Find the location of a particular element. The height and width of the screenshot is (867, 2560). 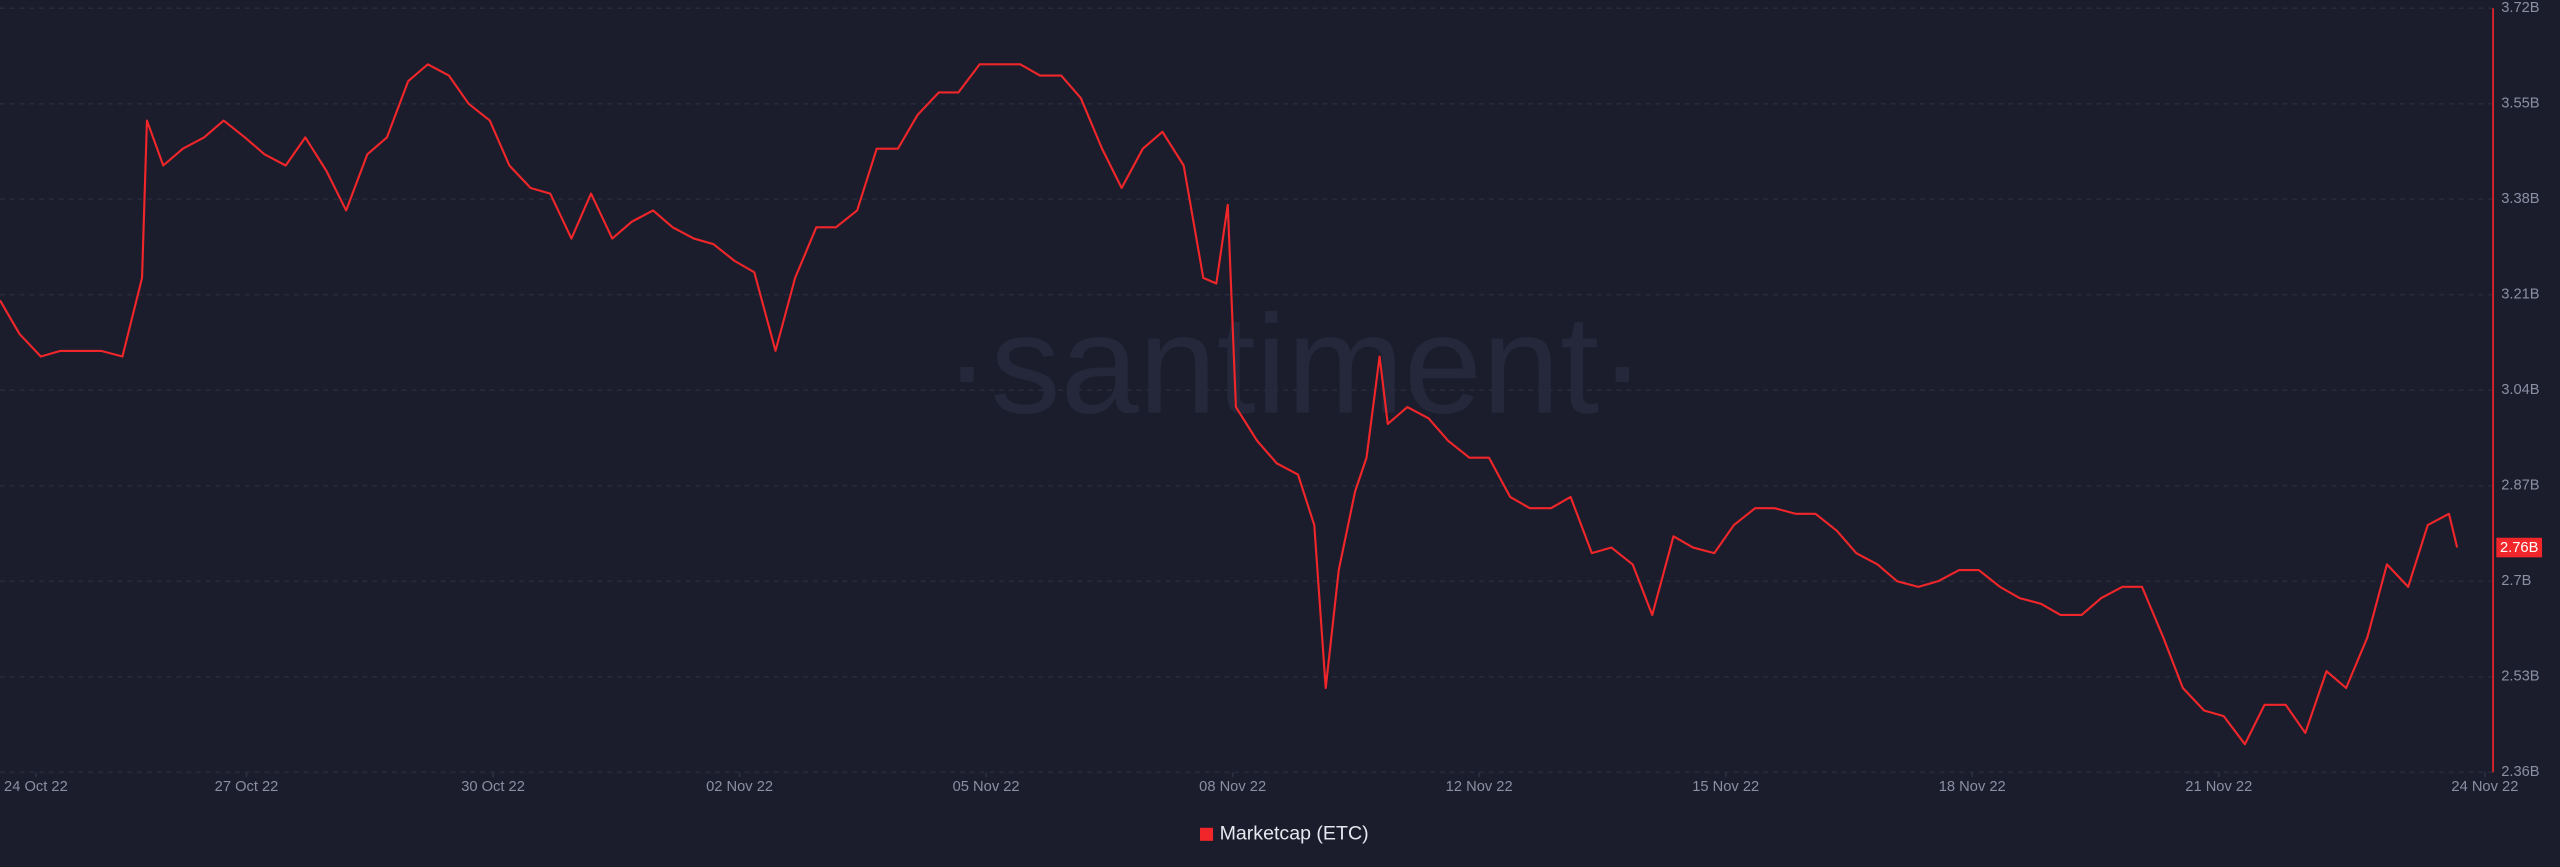

x-tick-label: 05 Nov 22 is located at coordinates (986, 787).